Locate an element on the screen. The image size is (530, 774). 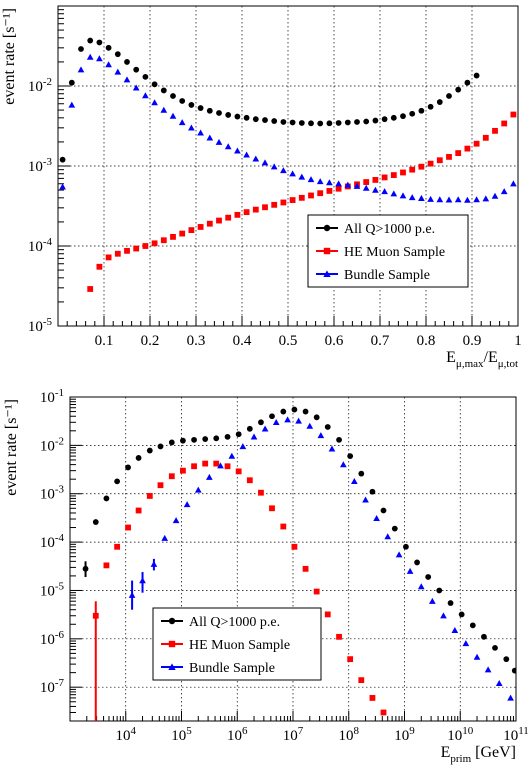
y-tick-label: 10⁻⁵ is located at coordinates (40, 325).